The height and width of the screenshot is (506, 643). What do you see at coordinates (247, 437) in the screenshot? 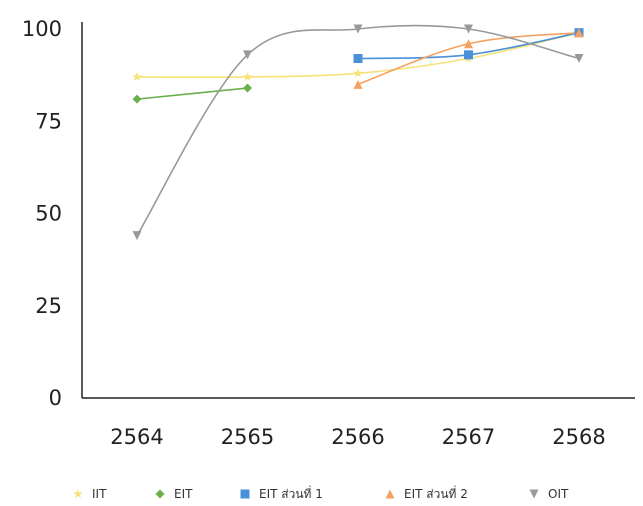
I see `x-tick-label: 2565` at bounding box center [247, 437].